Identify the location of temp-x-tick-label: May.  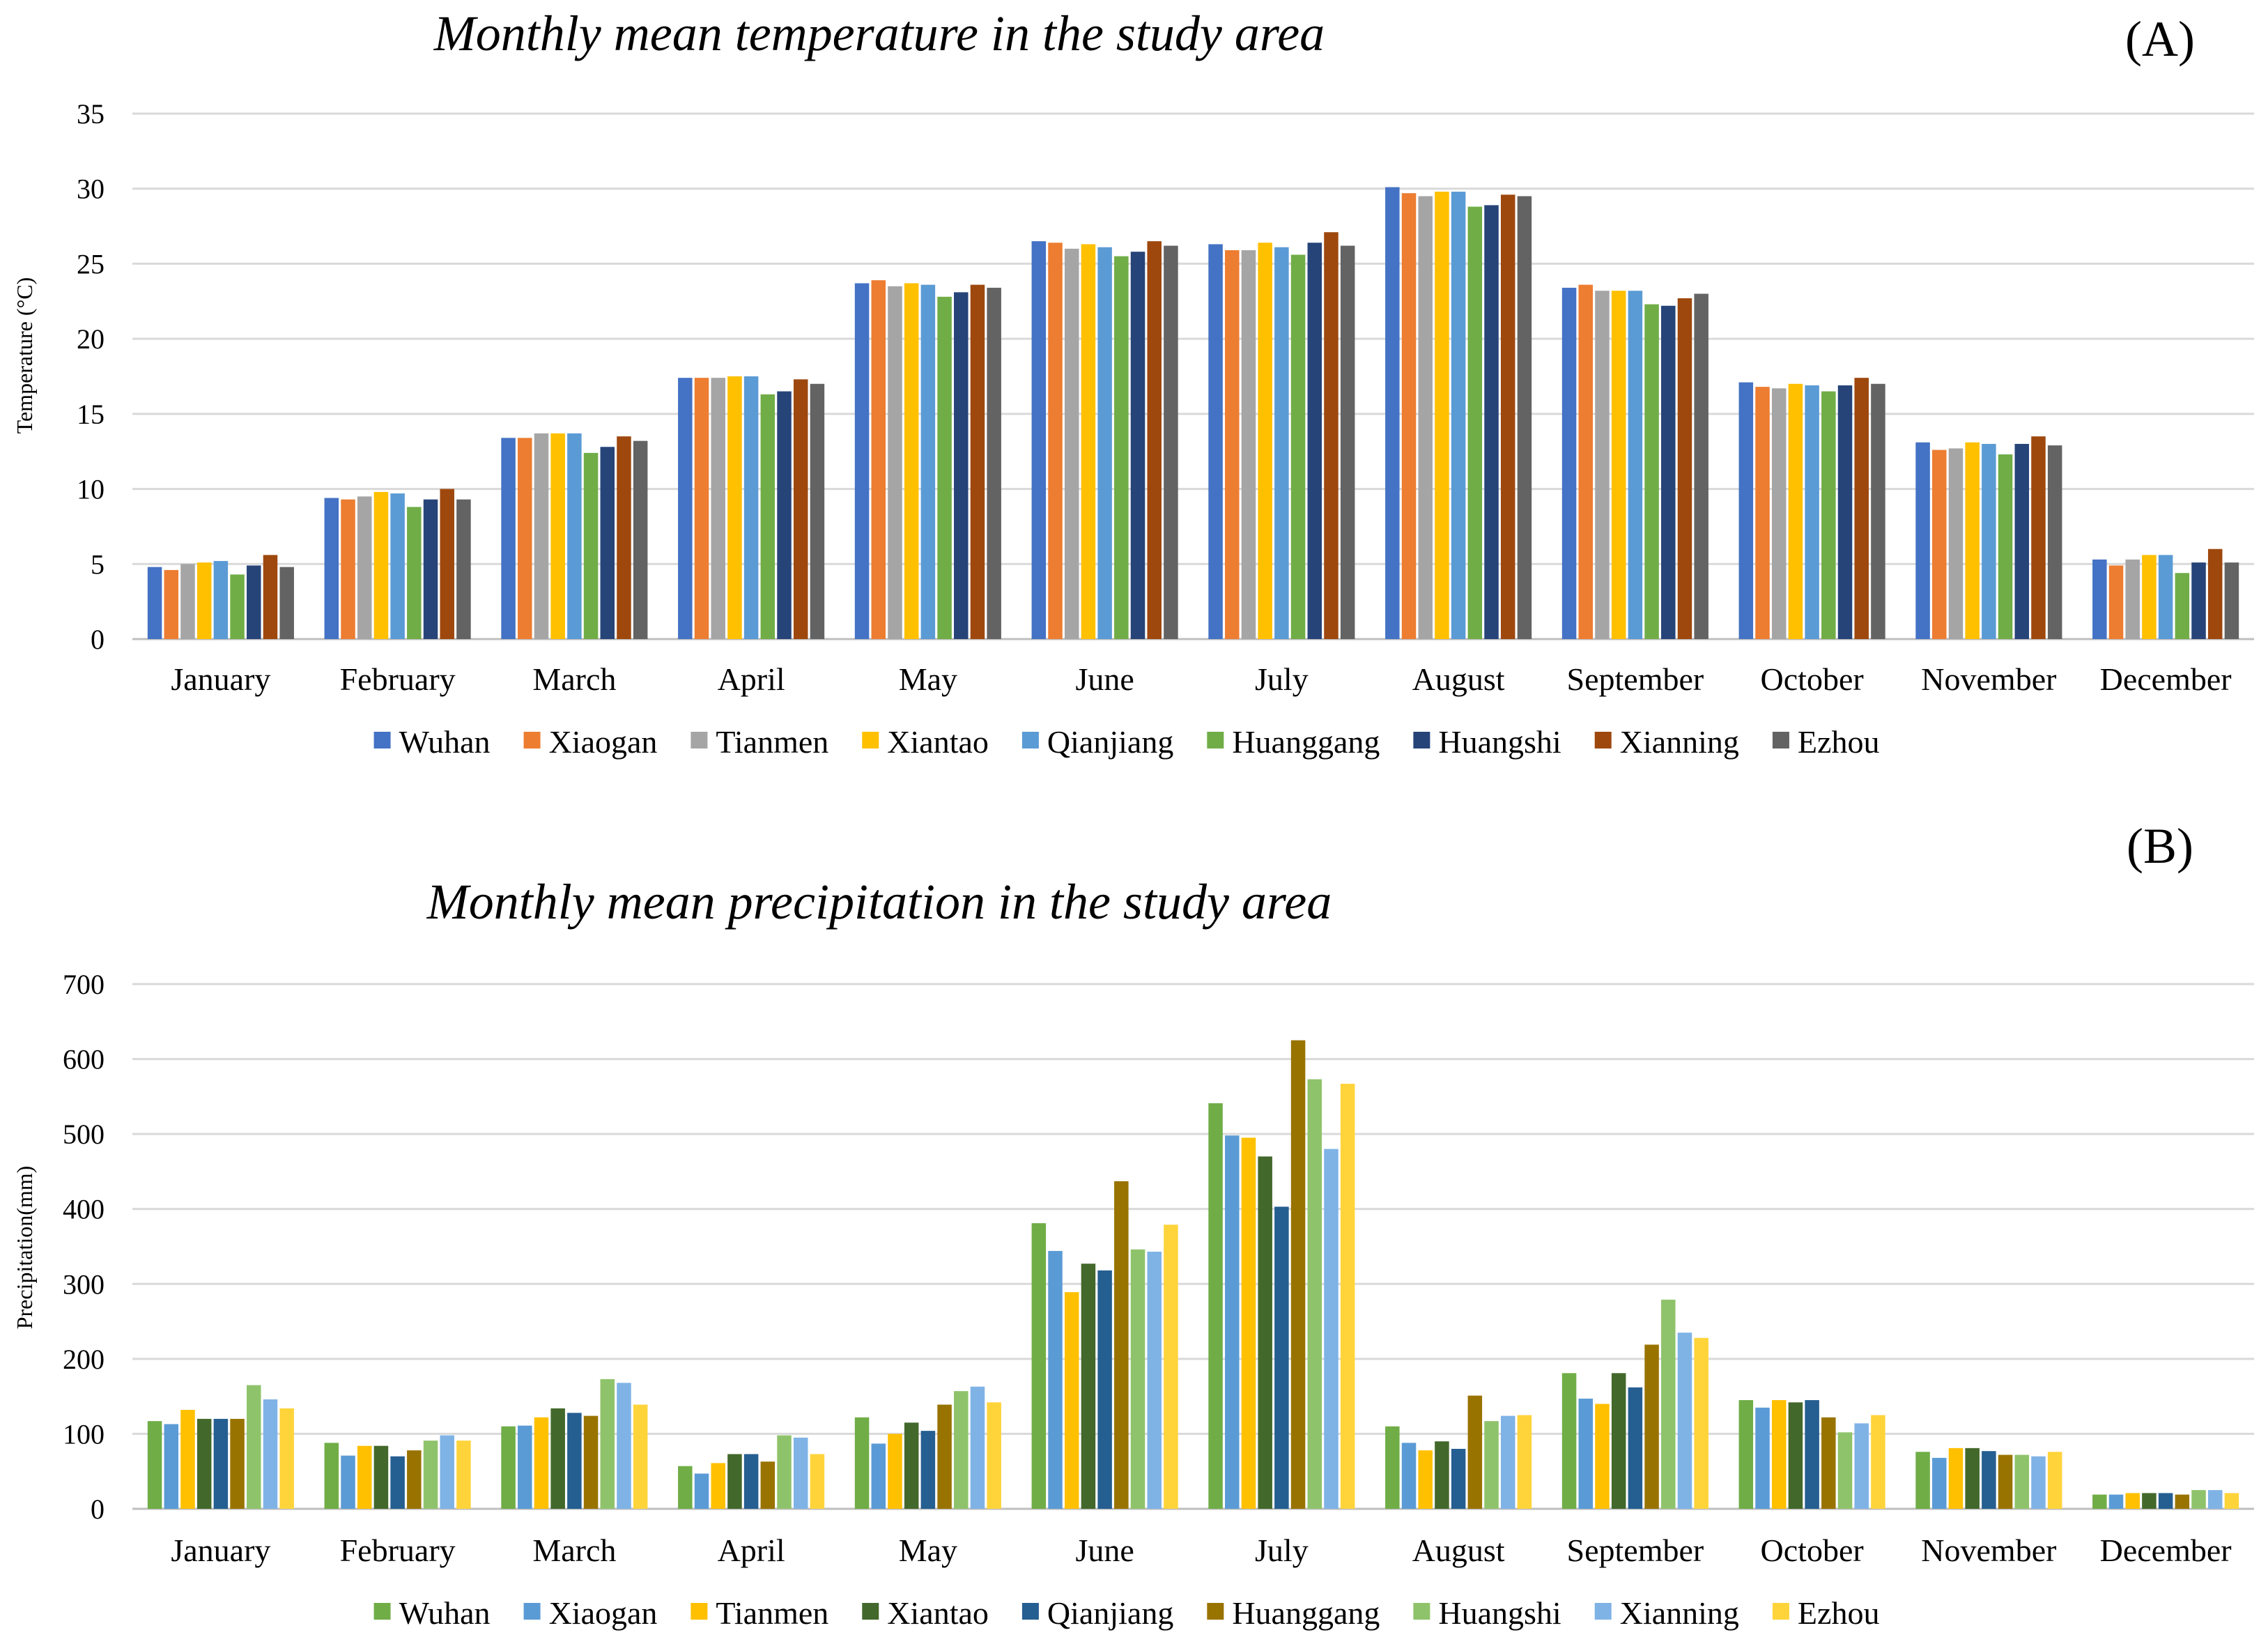
(928, 679).